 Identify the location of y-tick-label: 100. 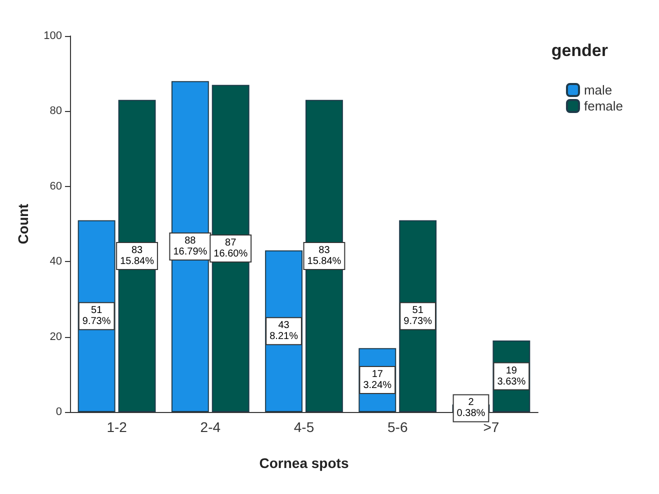
(53, 36).